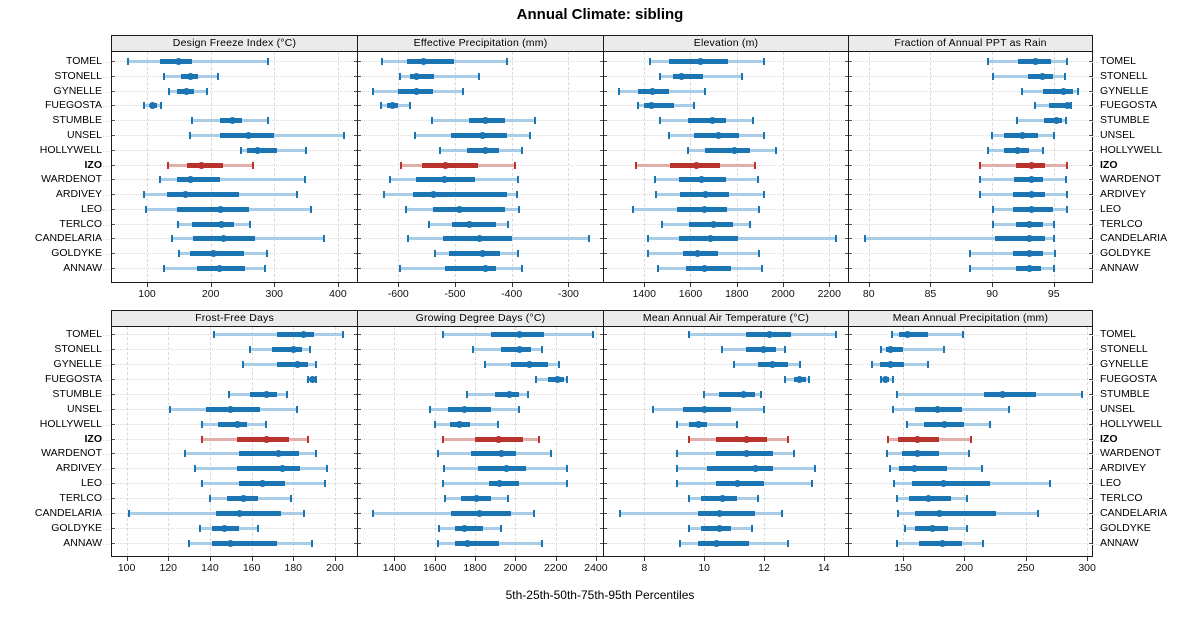 The height and width of the screenshot is (625, 1200). Describe the element at coordinates (1118, 61) in the screenshot. I see `station-label-right: TOMEL` at that location.